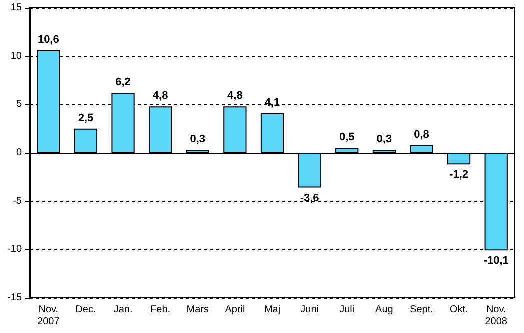 This screenshot has width=524, height=333. What do you see at coordinates (422, 134) in the screenshot?
I see `data-label: 0,8` at bounding box center [422, 134].